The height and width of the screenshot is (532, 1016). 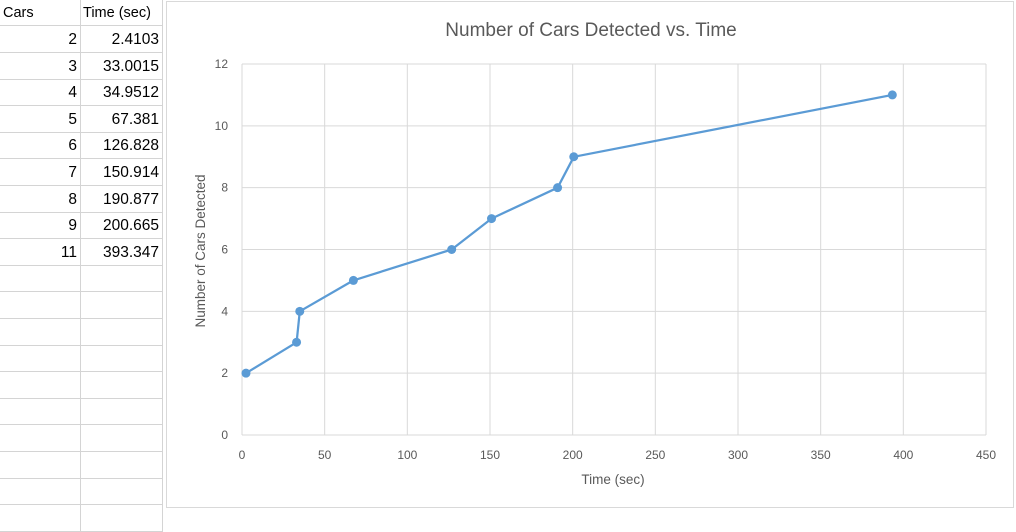 What do you see at coordinates (40, 146) in the screenshot?
I see `cell-cars: 6` at bounding box center [40, 146].